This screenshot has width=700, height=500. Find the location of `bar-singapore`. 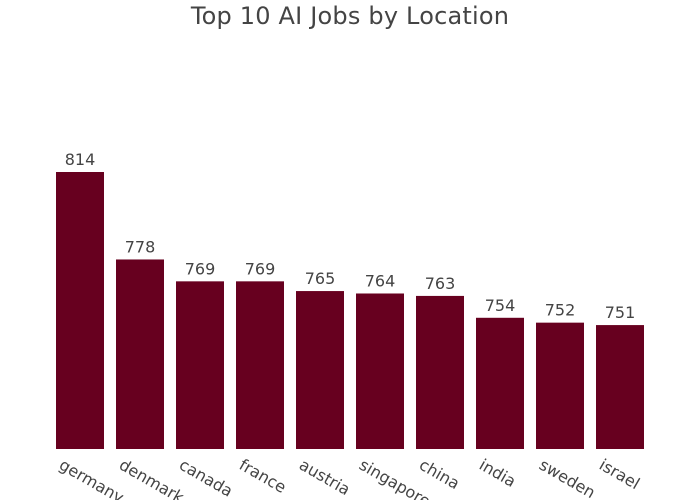

bar-singapore is located at coordinates (380, 371).